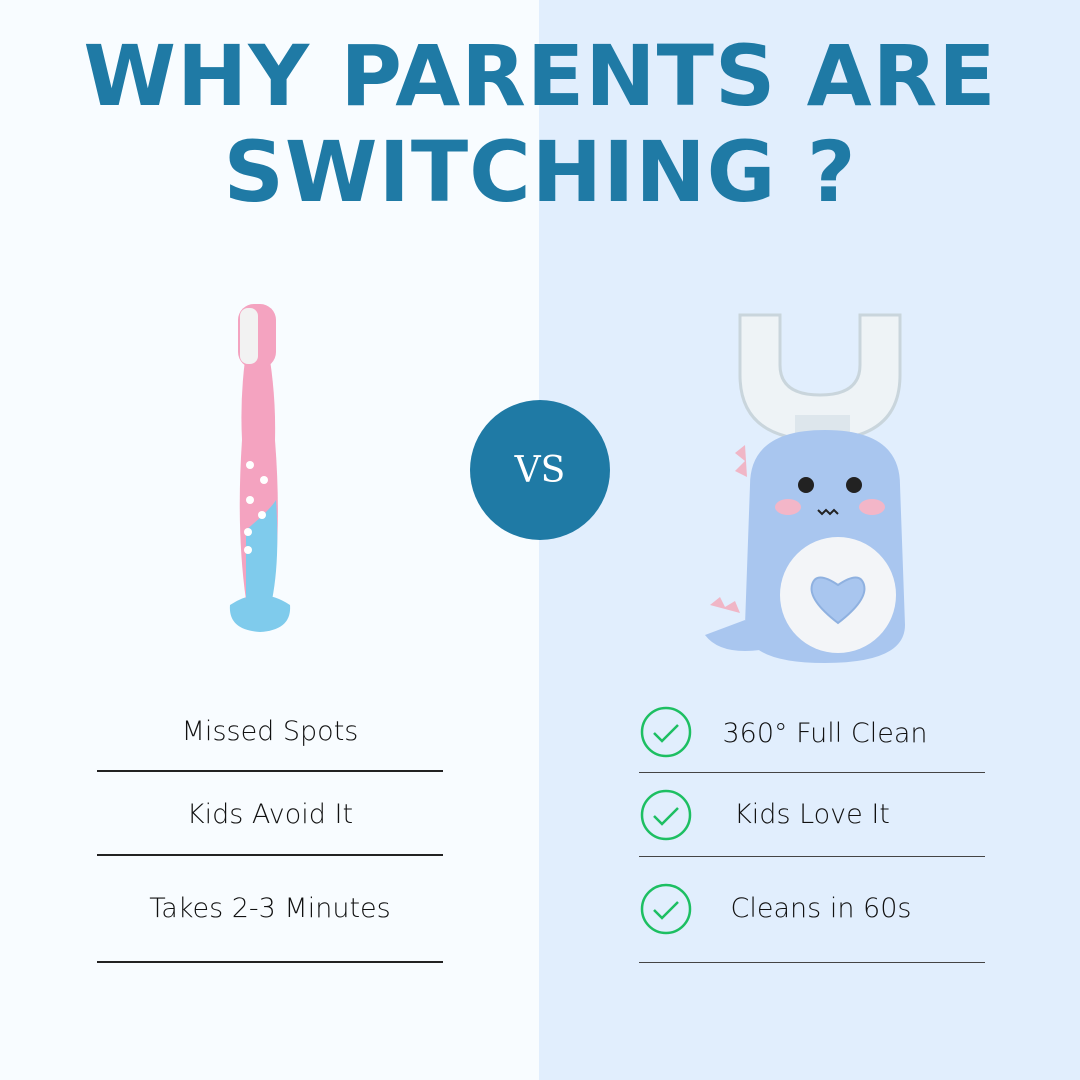  What do you see at coordinates (540, 172) in the screenshot?
I see `headline-line2: SWITCHING ?` at bounding box center [540, 172].